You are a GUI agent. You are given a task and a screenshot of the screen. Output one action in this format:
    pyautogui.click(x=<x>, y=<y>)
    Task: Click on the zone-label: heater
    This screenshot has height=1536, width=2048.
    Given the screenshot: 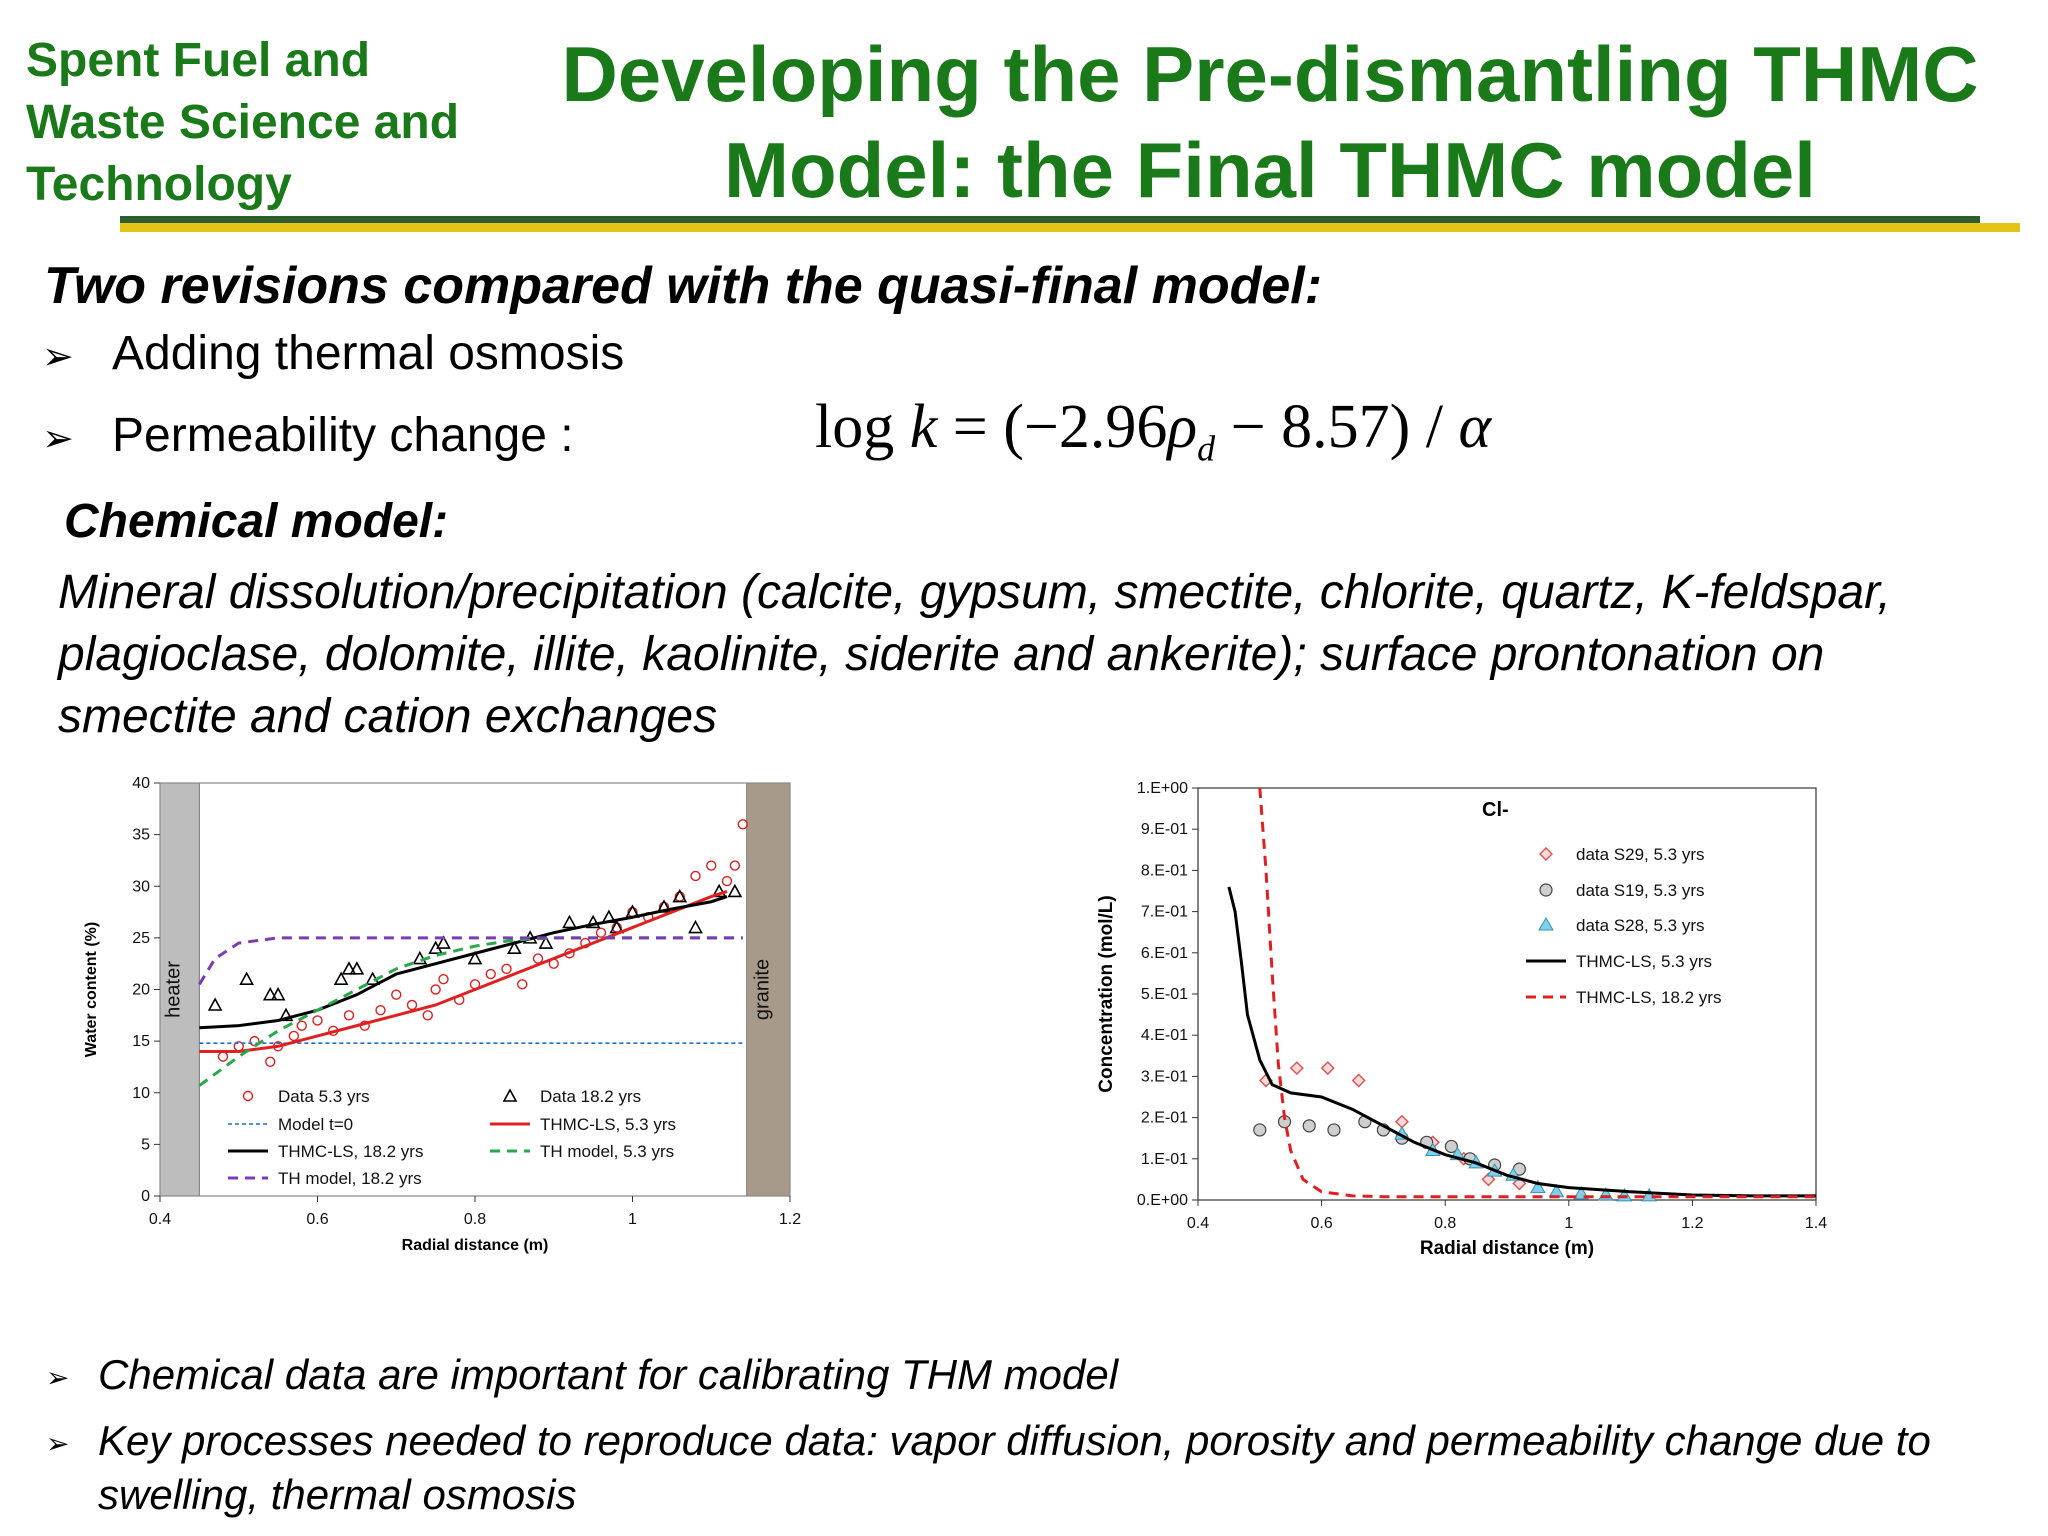 What is the action you would take?
    pyautogui.click(x=174, y=989)
    